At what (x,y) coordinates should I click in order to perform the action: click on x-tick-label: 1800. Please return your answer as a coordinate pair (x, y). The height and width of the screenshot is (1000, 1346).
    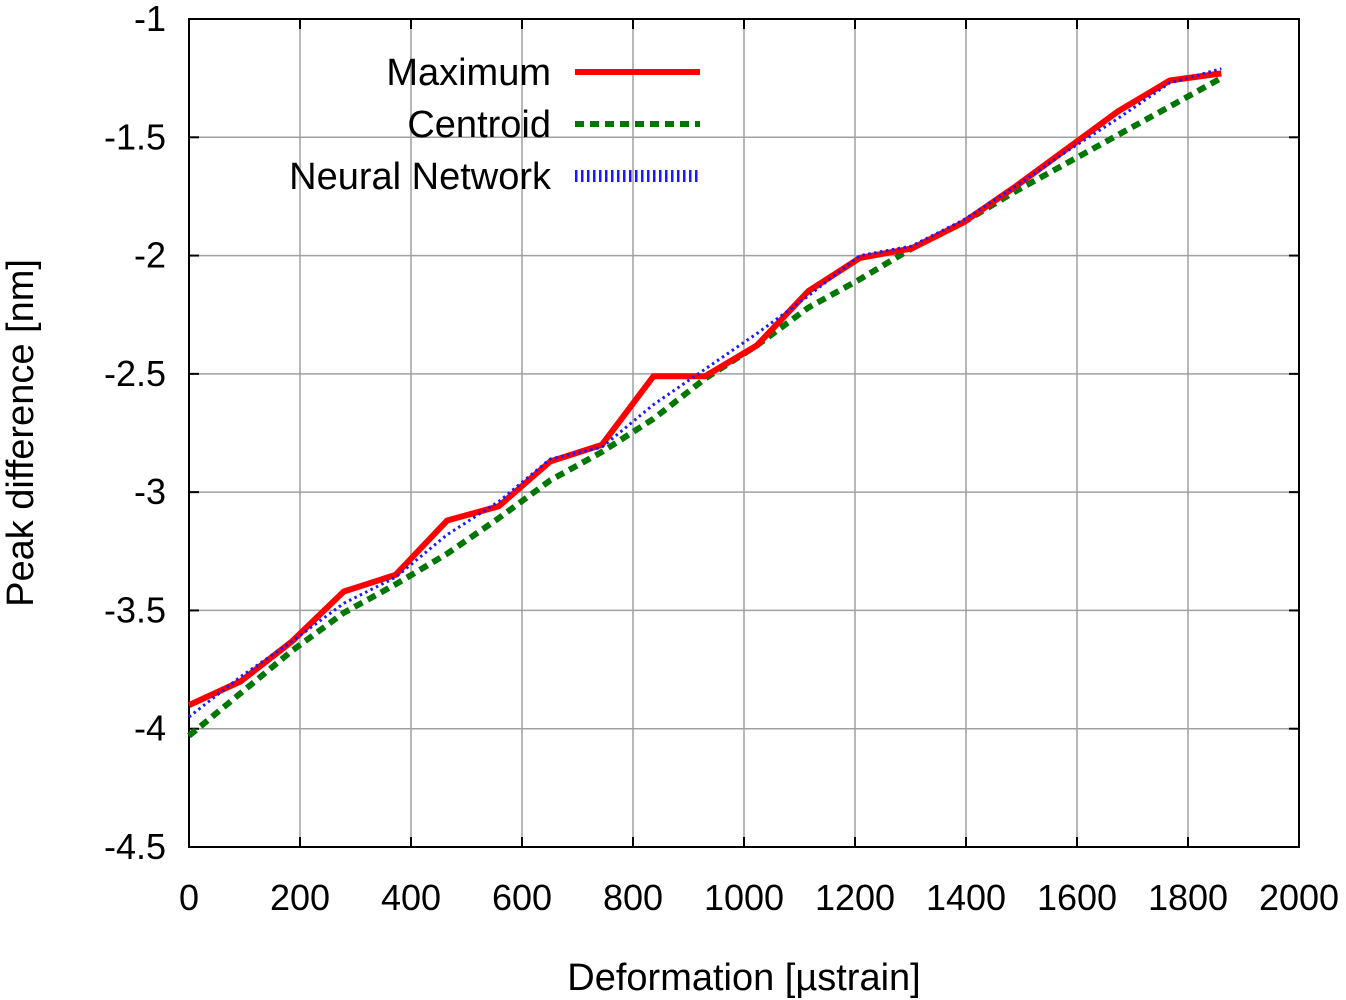
    Looking at the image, I should click on (1188, 897).